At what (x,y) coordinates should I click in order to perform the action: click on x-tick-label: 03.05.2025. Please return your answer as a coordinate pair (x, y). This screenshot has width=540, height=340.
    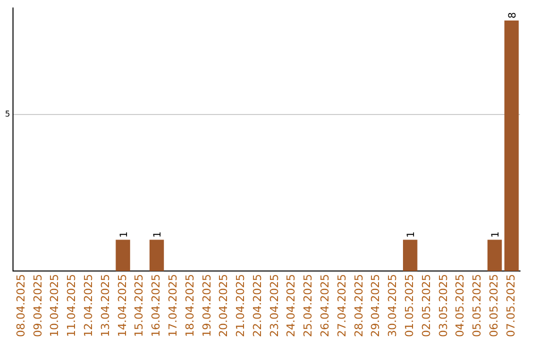
    Looking at the image, I should click on (443, 306).